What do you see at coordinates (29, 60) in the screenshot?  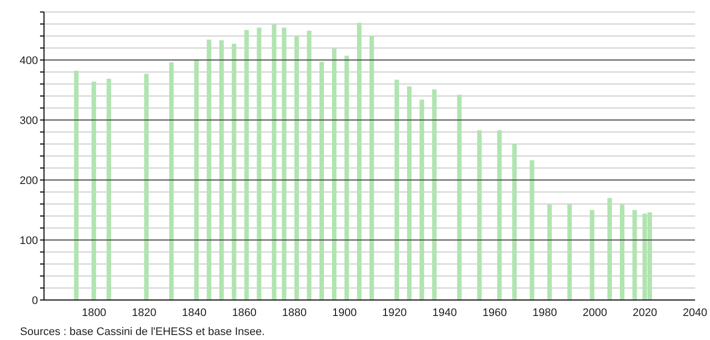 I see `y-tick-label: 400` at bounding box center [29, 60].